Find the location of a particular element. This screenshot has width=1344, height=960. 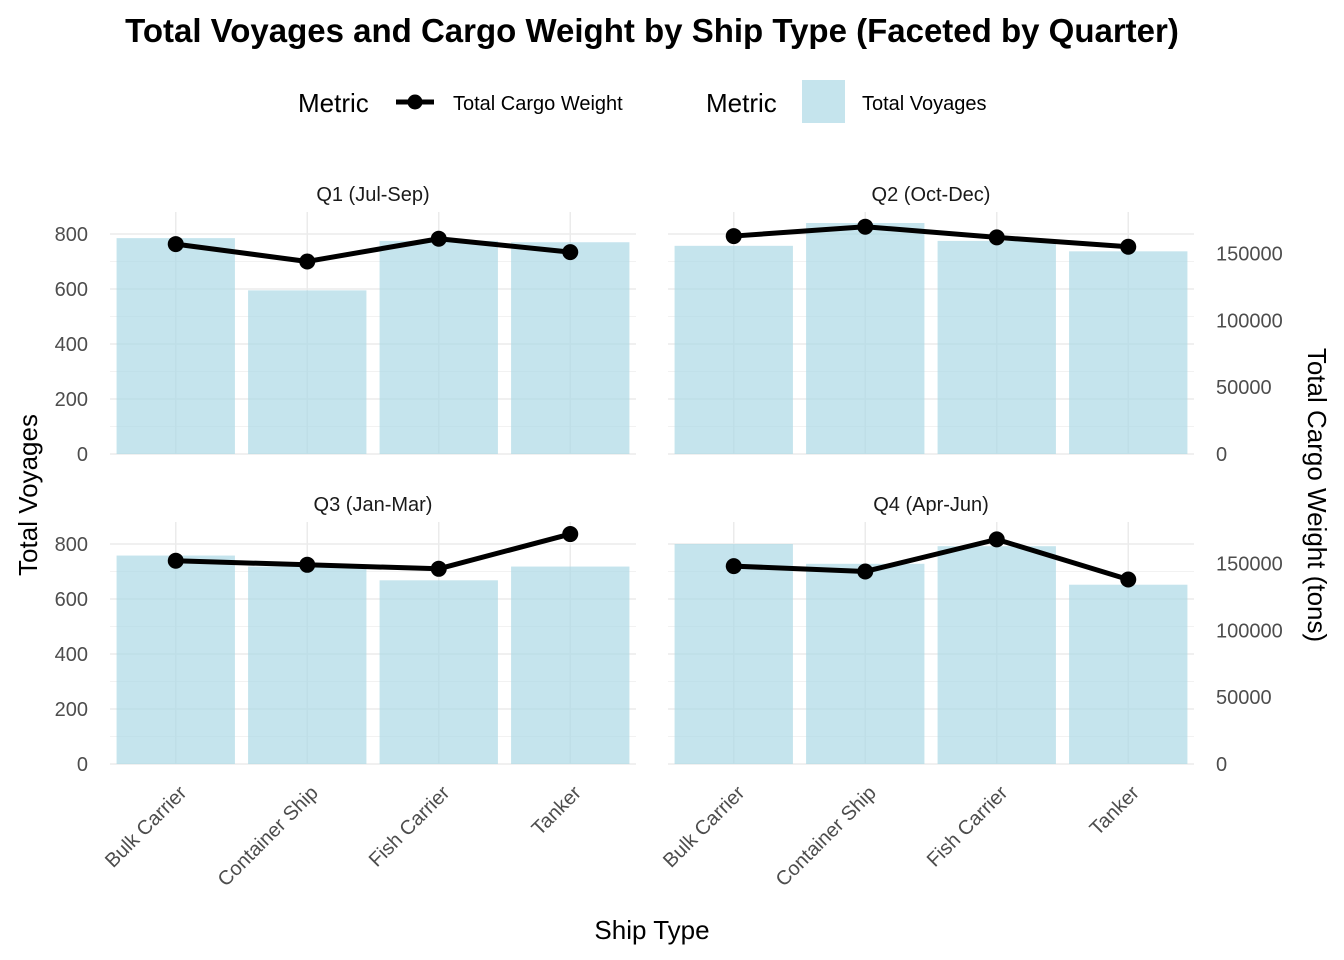

facet-panel: Q2 (Oct-Dec) 0 50000 100000 150000 is located at coordinates (975, 325).